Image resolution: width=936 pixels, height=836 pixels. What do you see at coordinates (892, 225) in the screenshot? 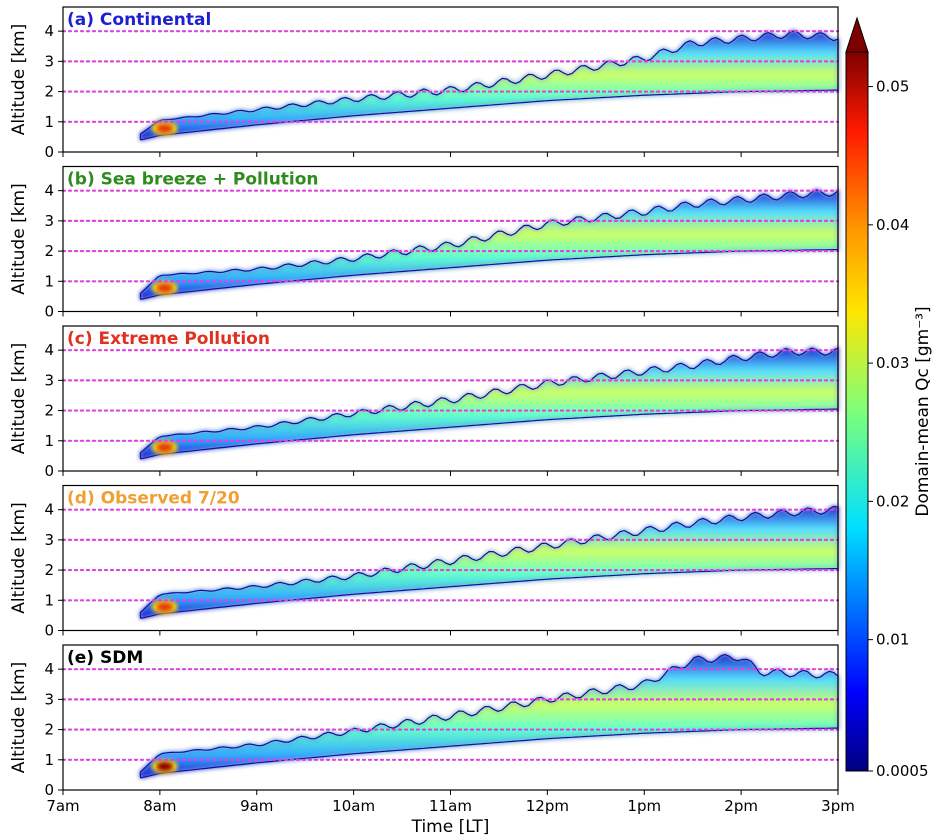
I see `colorbar-tick-label: 0.04` at bounding box center [892, 225].